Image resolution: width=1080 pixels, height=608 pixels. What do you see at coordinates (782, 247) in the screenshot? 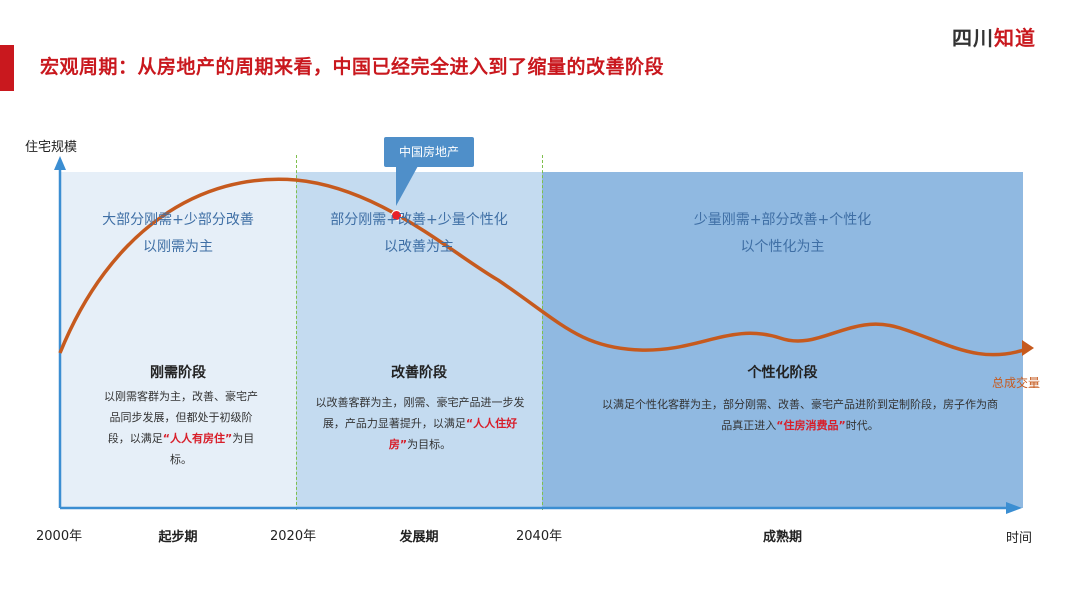
I see `demand-focus: 以个性化为主` at bounding box center [782, 247].